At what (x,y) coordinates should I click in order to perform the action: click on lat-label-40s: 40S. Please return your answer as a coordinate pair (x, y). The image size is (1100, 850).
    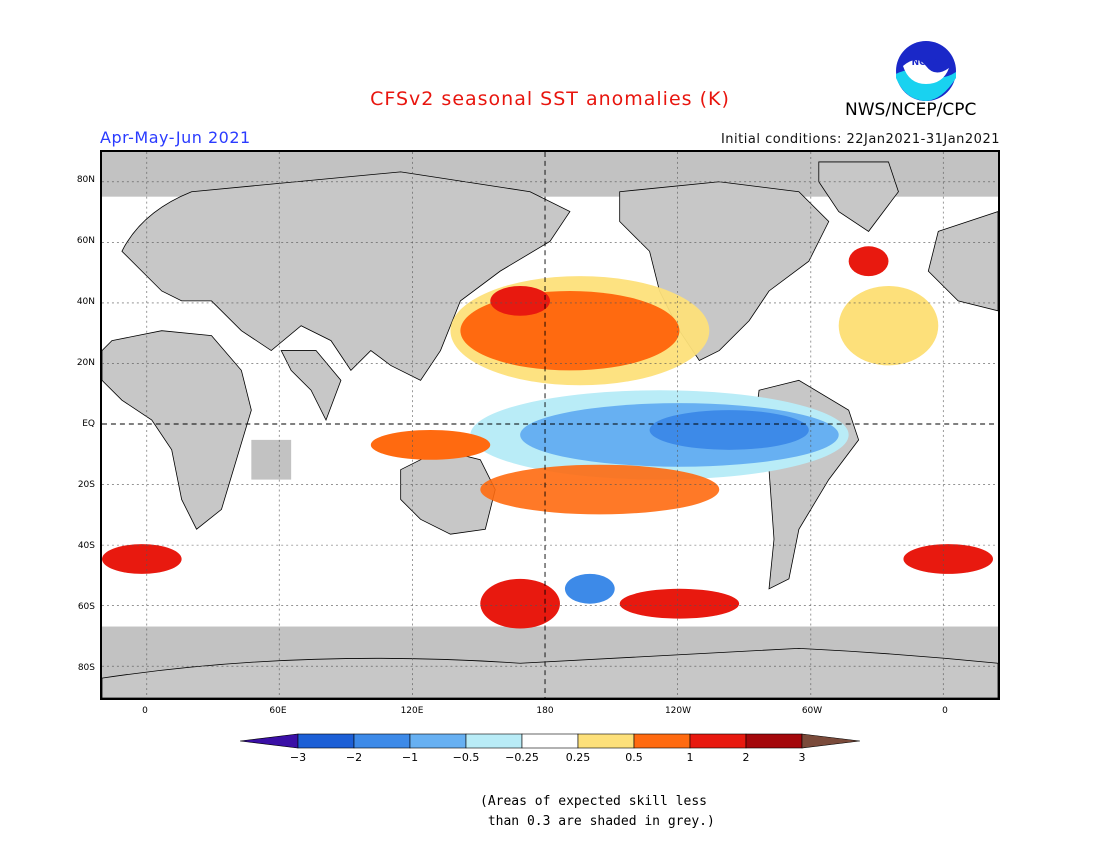
    Looking at the image, I should click on (86, 546).